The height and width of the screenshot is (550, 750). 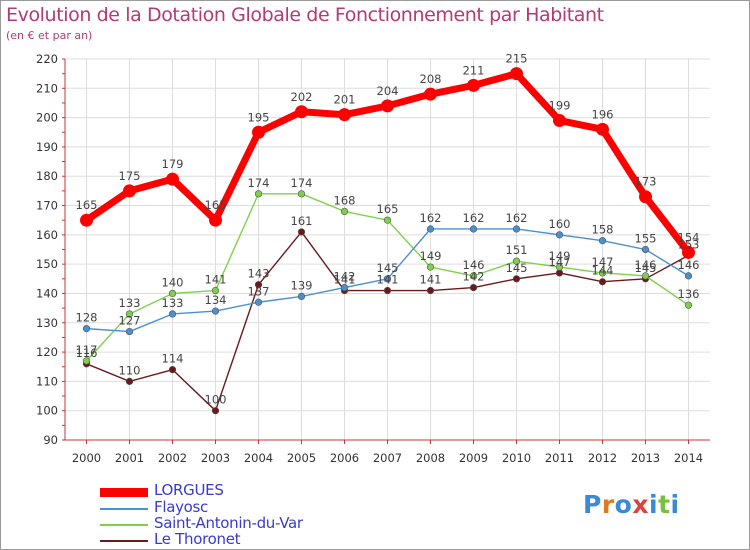 What do you see at coordinates (430, 458) in the screenshot?
I see `x-tick-label: 2008` at bounding box center [430, 458].